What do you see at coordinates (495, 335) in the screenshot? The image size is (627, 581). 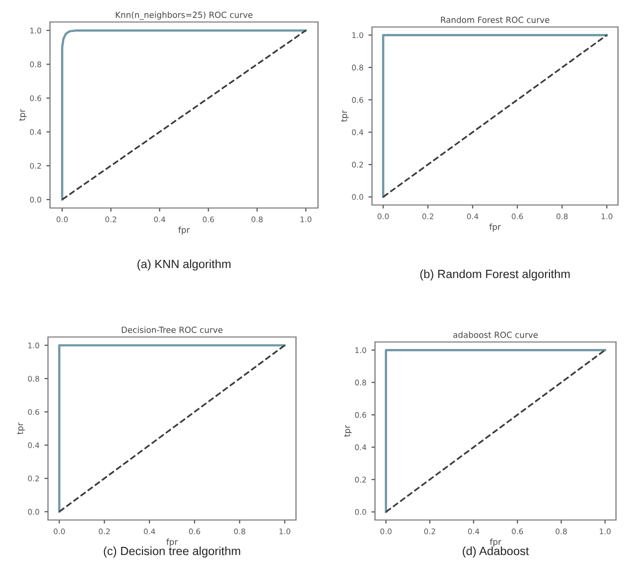 I see `chart-title: adaboost ROC curve` at bounding box center [495, 335].